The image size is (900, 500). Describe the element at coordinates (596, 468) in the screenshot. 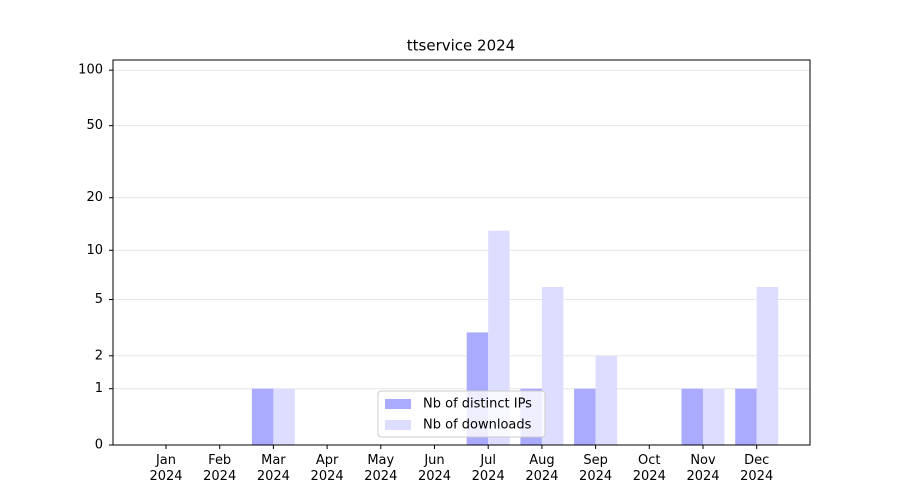

I see `x-tick-label: Sep 2024` at that location.